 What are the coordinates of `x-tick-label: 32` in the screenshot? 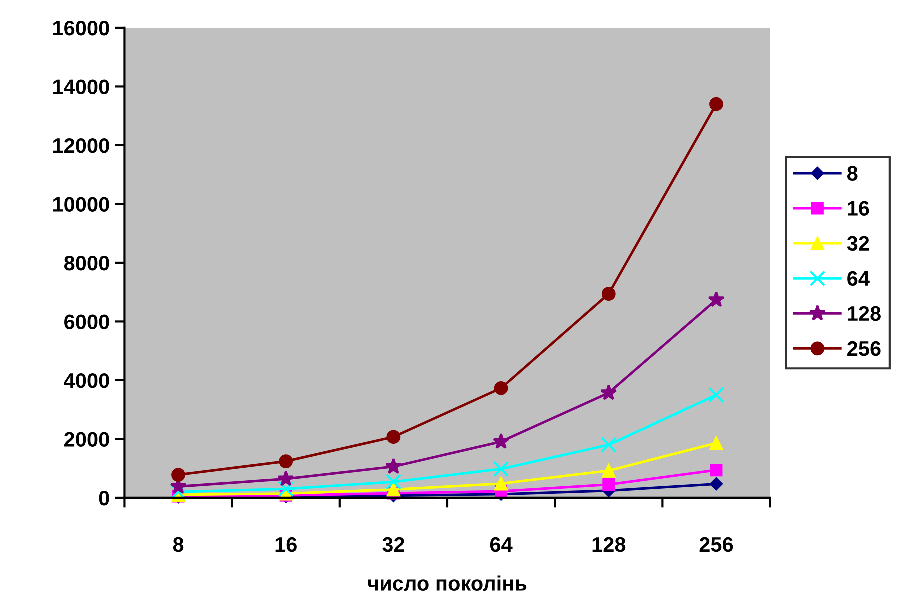 It's located at (393, 544).